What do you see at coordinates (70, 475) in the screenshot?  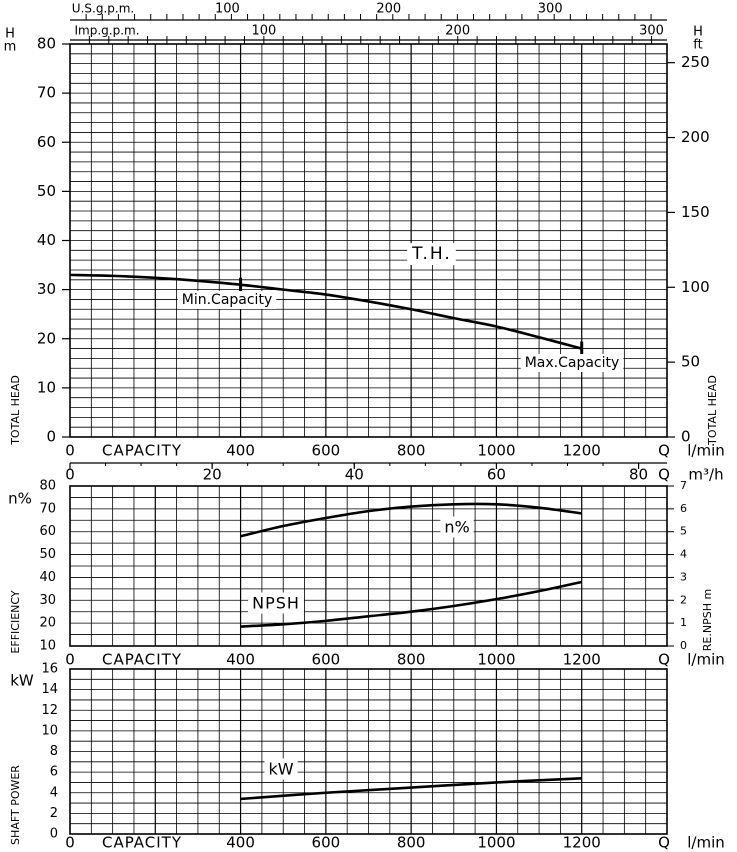 I see `th-x2-tick: 0` at bounding box center [70, 475].